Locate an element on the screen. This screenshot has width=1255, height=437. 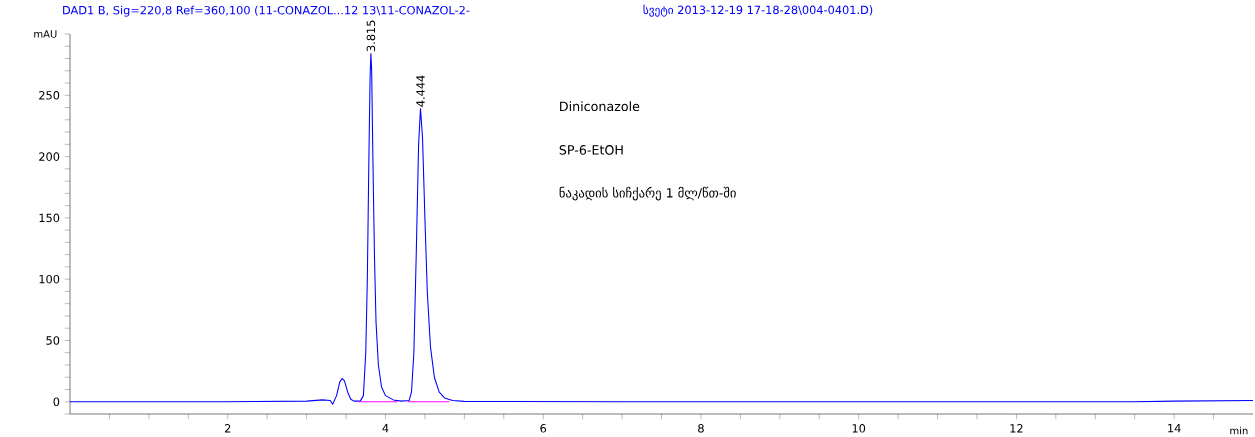
y-tick-label: 100 is located at coordinates (49, 279).